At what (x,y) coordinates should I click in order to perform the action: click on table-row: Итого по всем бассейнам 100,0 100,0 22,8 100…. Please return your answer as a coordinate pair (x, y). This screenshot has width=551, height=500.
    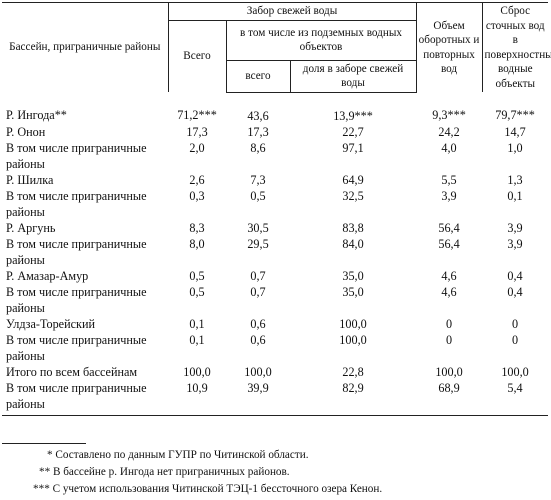
    Looking at the image, I should click on (275, 372).